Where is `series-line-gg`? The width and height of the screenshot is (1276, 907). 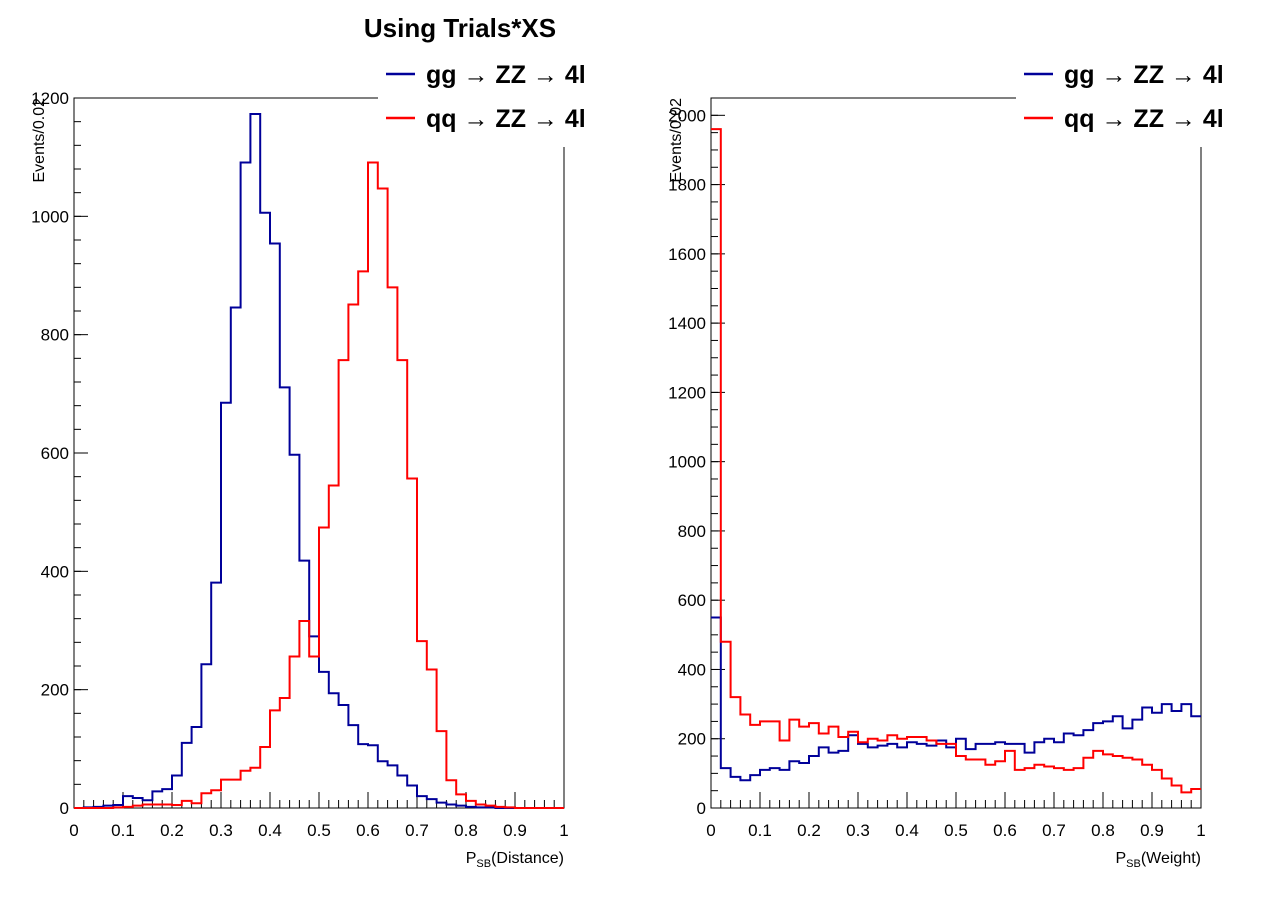
series-line-gg is located at coordinates (956, 699).